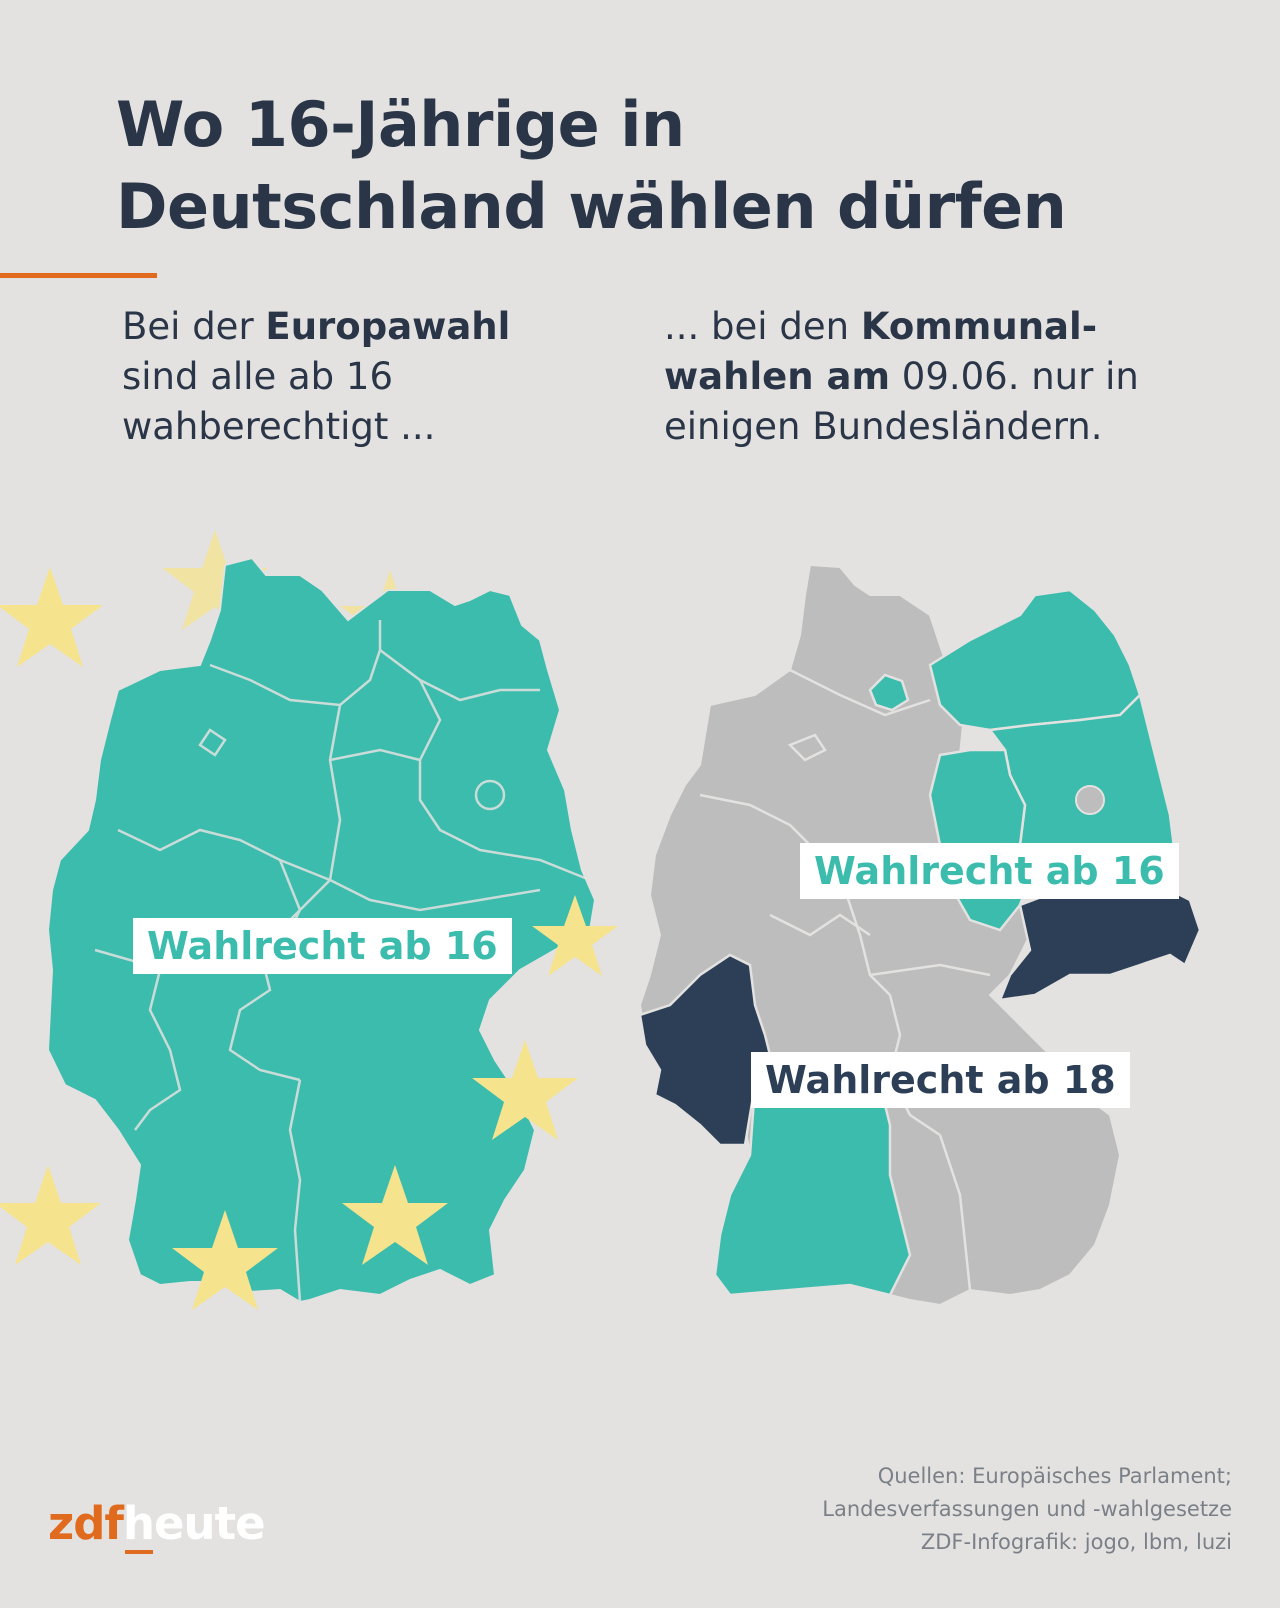  What do you see at coordinates (940, 1080) in the screenshot?
I see `badge-right-wahlrecht-18: Wahlrecht ab 18` at bounding box center [940, 1080].